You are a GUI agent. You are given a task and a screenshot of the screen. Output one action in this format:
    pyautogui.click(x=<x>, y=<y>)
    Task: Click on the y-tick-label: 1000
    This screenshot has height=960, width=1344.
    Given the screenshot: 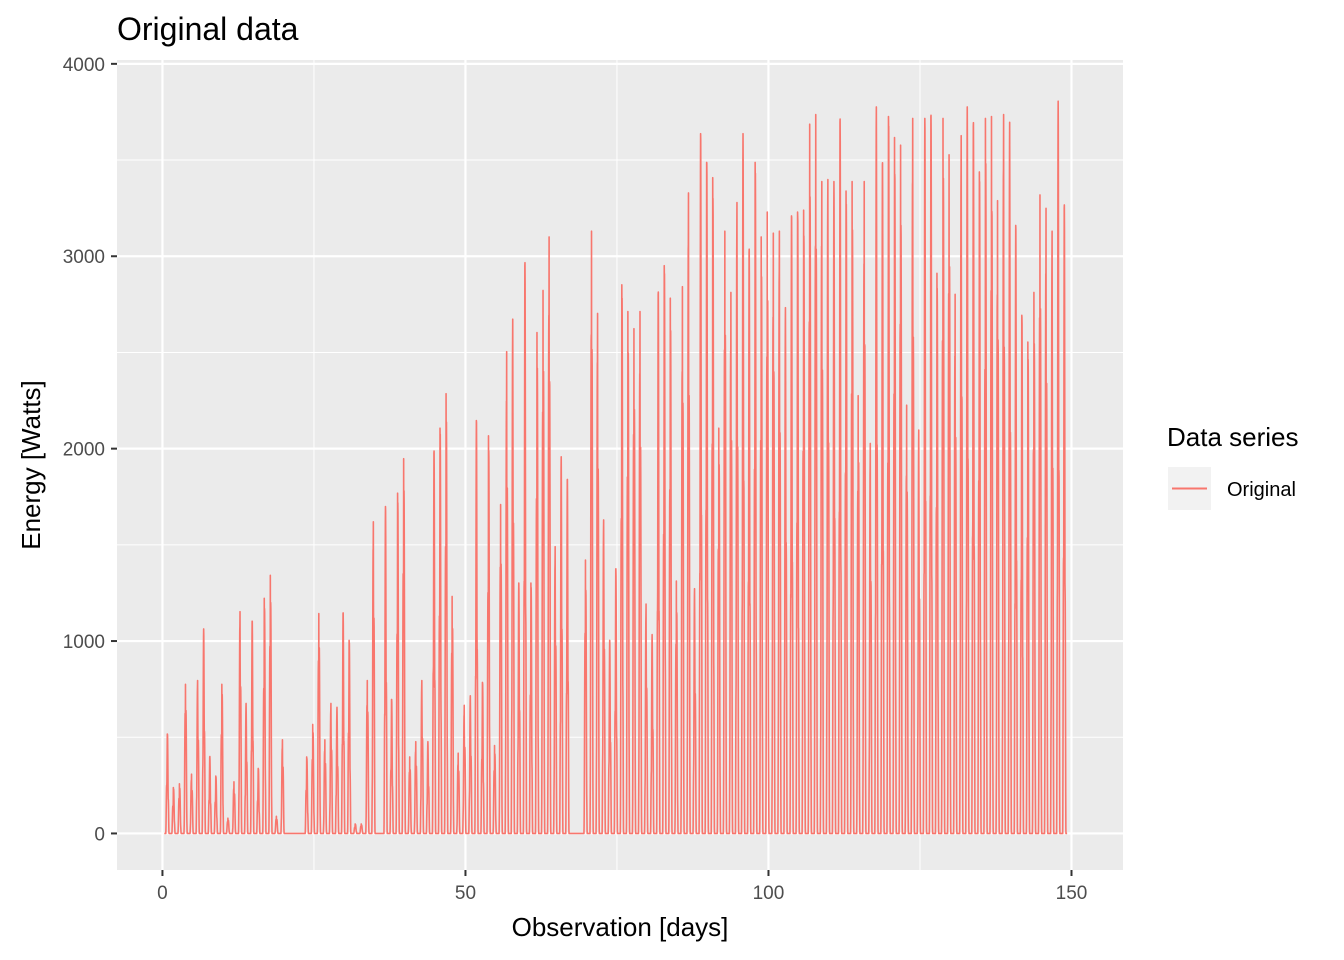 What is the action you would take?
    pyautogui.click(x=84, y=642)
    